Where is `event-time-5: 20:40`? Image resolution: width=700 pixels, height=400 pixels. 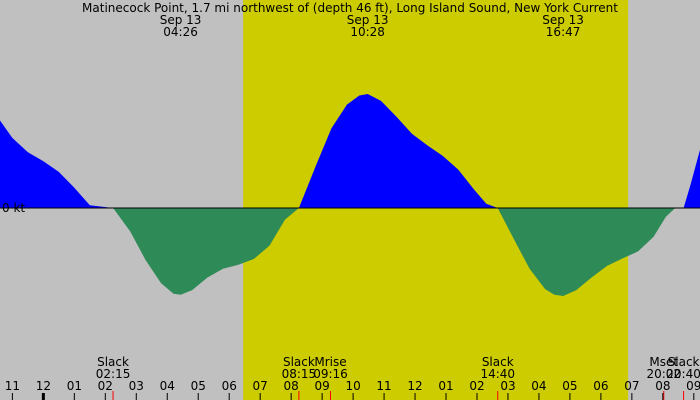 event-time-5: 20:40 is located at coordinates (683, 374).